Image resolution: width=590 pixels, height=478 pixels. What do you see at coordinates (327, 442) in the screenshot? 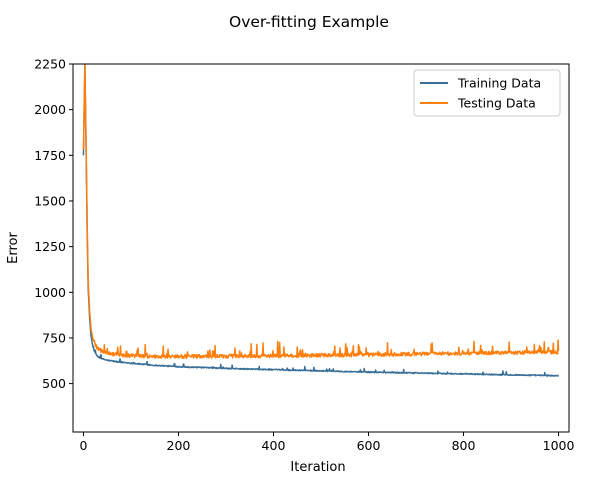
I see `x-axis: 0 200 400 600 800 1000` at bounding box center [327, 442].